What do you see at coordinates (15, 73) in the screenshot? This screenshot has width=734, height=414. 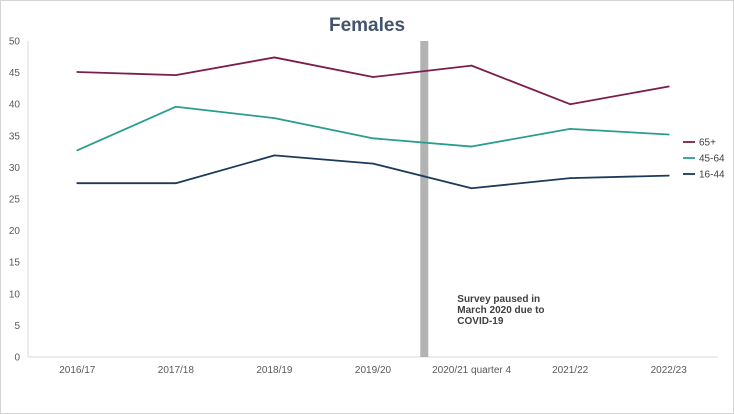 I see `y-tick-label: 45` at bounding box center [15, 73].